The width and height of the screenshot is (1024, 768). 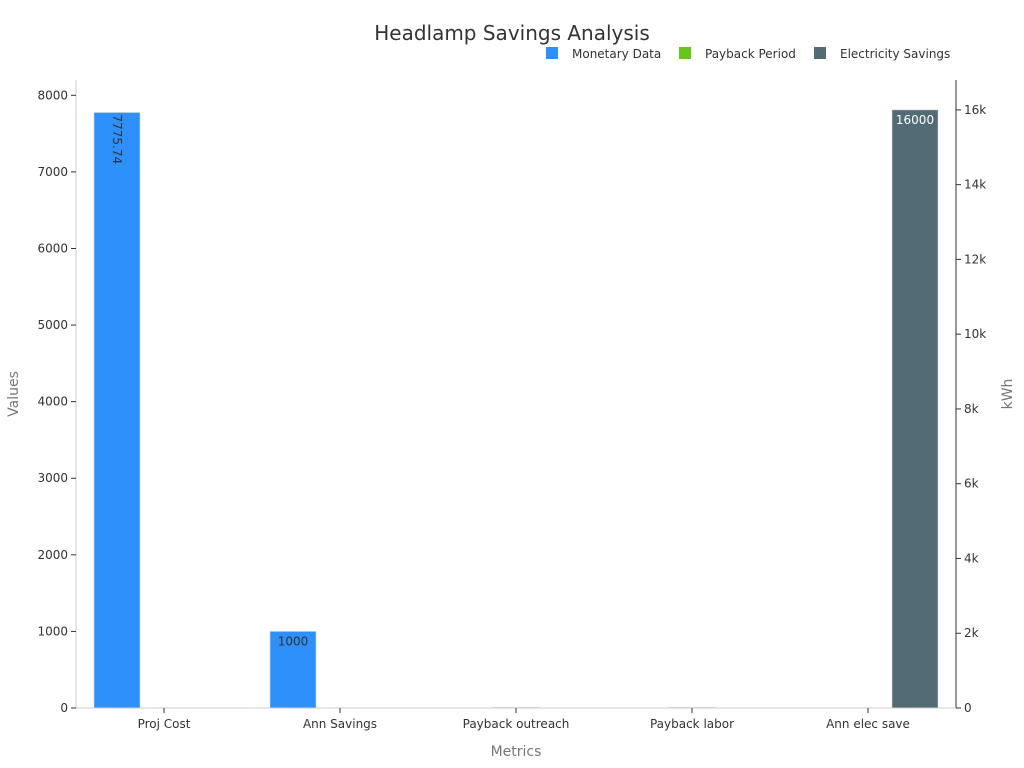 What do you see at coordinates (52, 325) in the screenshot?
I see `y-tick-label: 5000` at bounding box center [52, 325].